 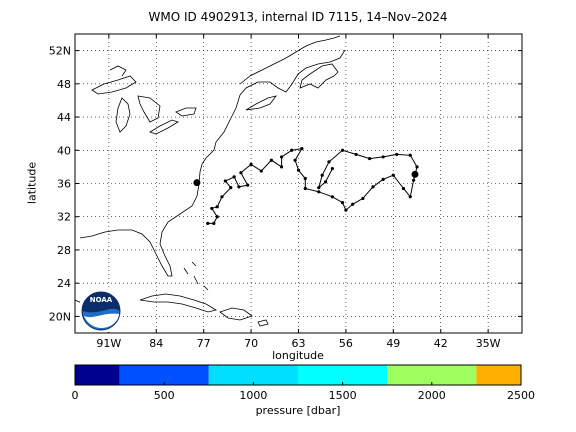 What do you see at coordinates (164, 127) in the screenshot?
I see `lake-erie` at bounding box center [164, 127].